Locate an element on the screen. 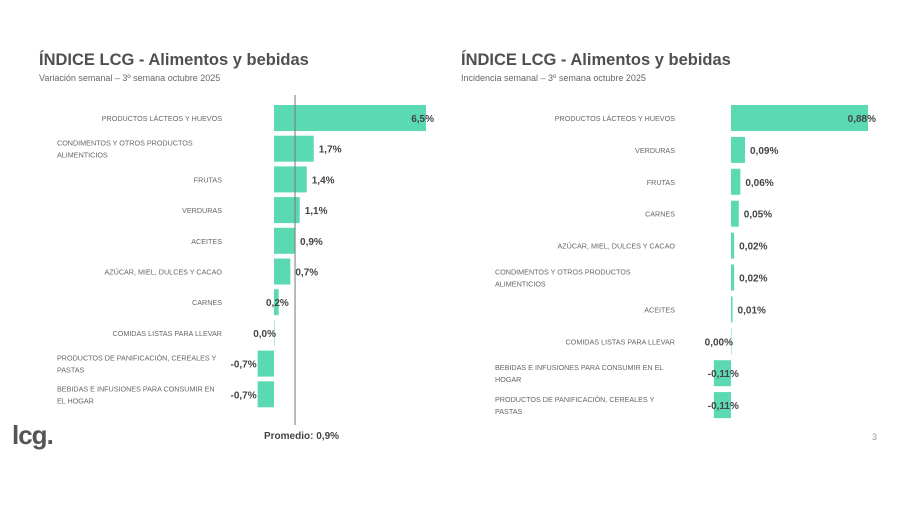 This screenshot has width=900, height=505. data-label: 0,2% is located at coordinates (277, 303).